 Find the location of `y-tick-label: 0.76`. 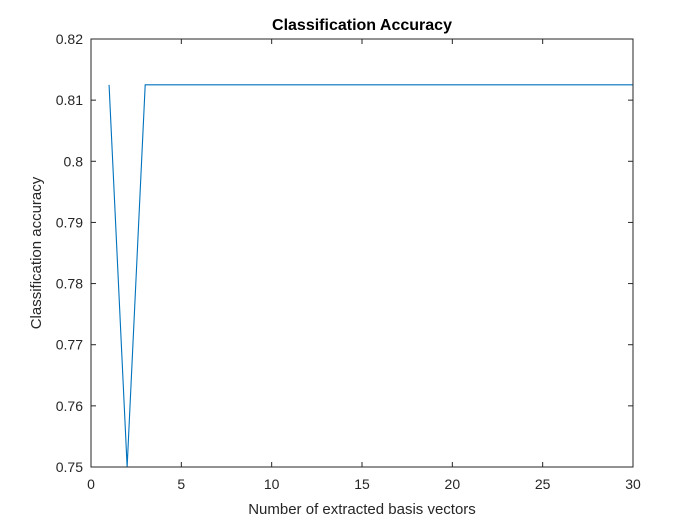

y-tick-label: 0.76 is located at coordinates (69, 406).